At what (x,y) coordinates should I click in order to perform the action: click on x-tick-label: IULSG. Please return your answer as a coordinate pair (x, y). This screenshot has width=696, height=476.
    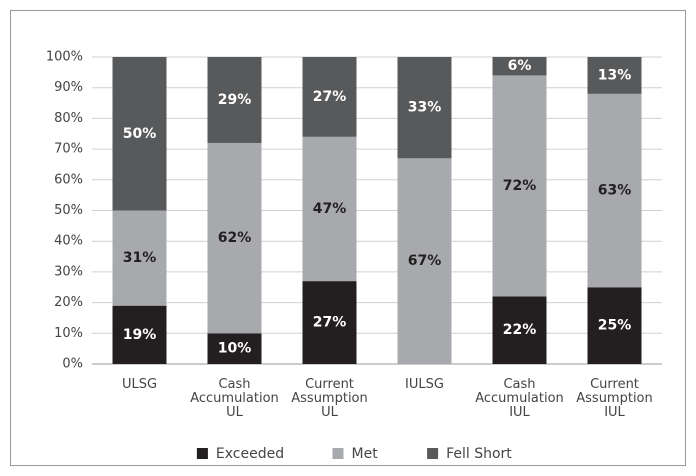
    Looking at the image, I should click on (424, 384).